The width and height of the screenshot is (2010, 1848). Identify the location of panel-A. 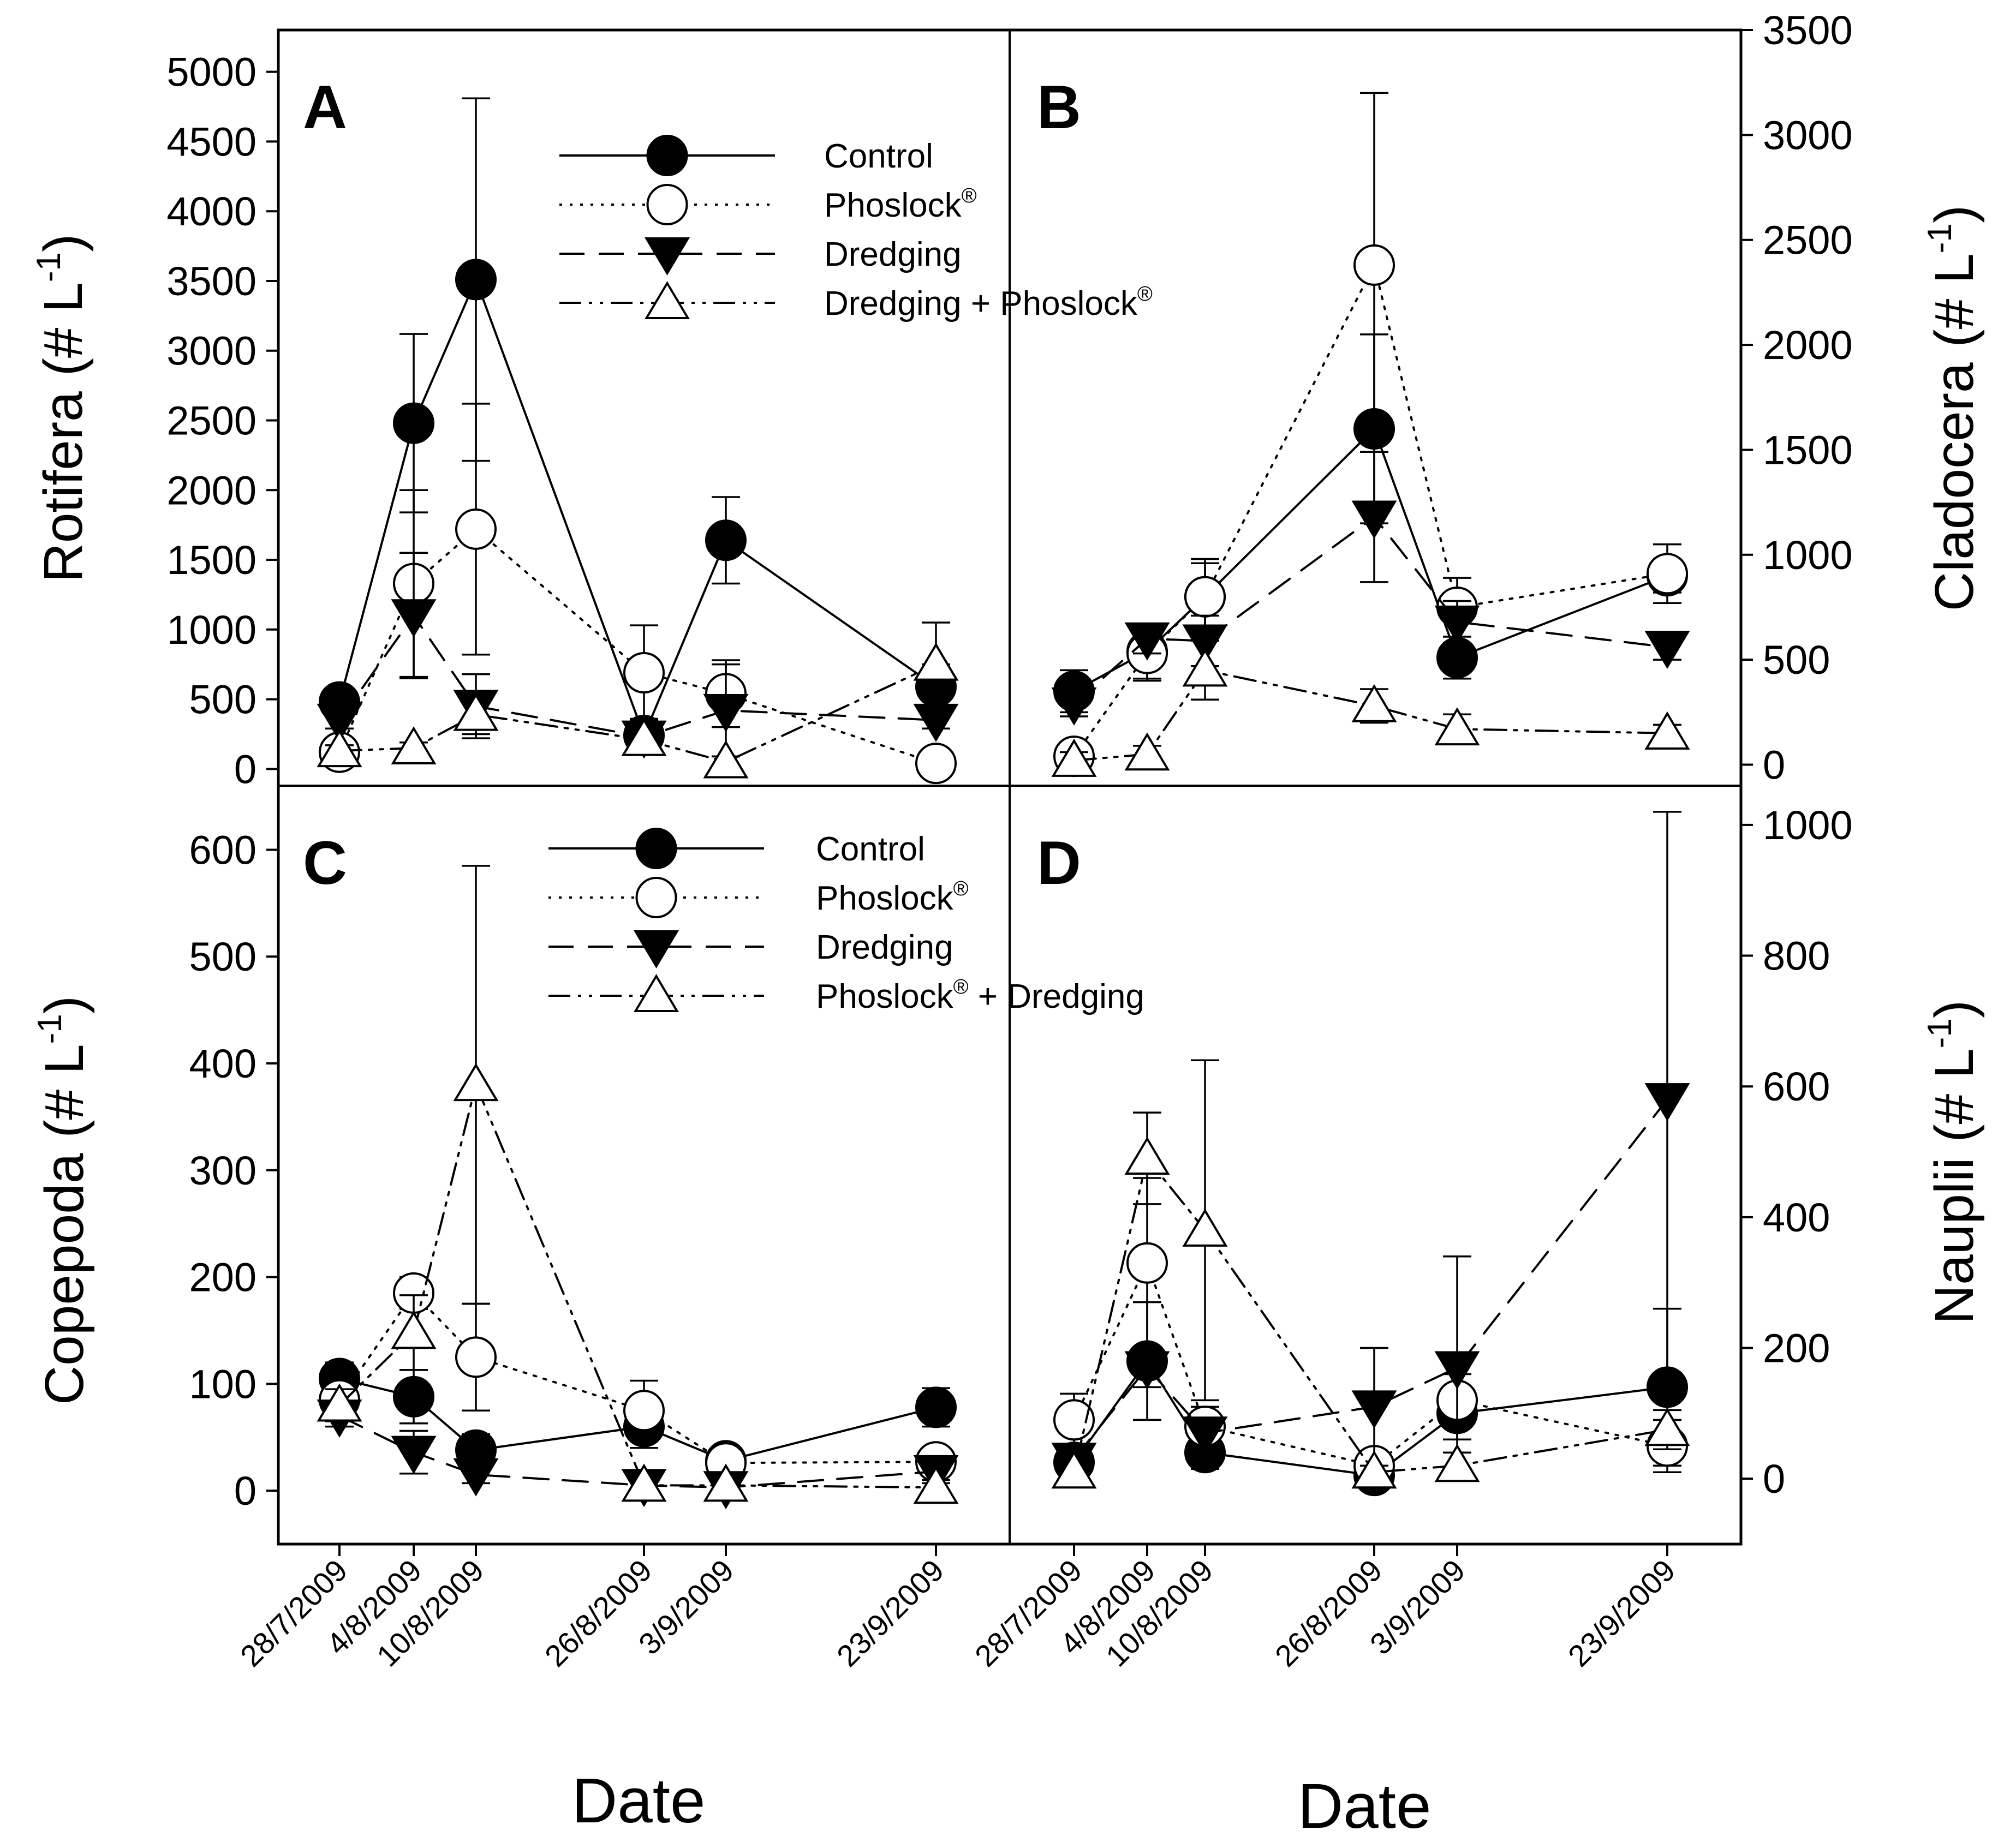
(638, 441).